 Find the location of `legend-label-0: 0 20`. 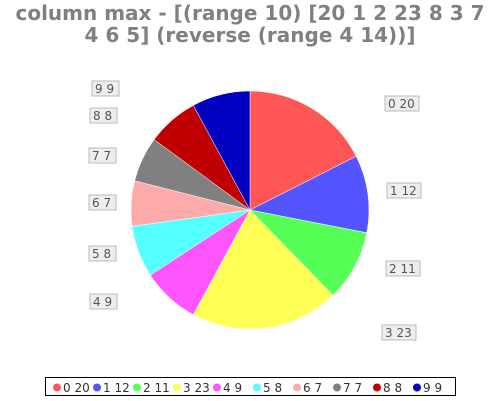

legend-label-0: 0 20 is located at coordinates (76, 388).